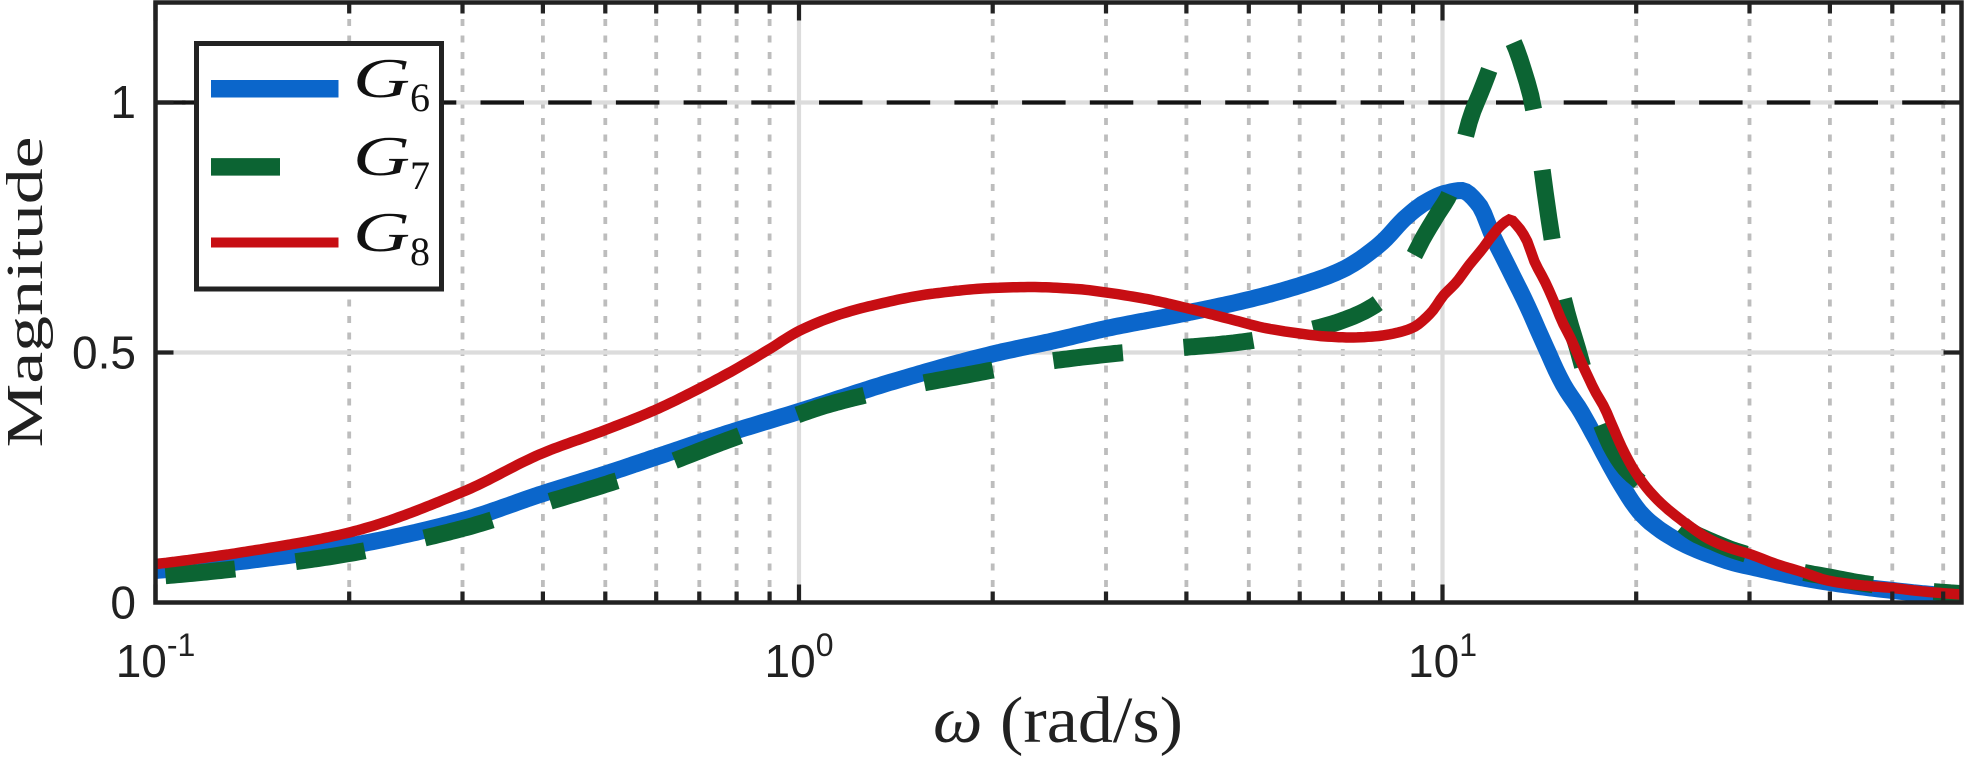 The height and width of the screenshot is (758, 1975). I want to click on svg-text: ω (rad/s), so click(1058, 720).